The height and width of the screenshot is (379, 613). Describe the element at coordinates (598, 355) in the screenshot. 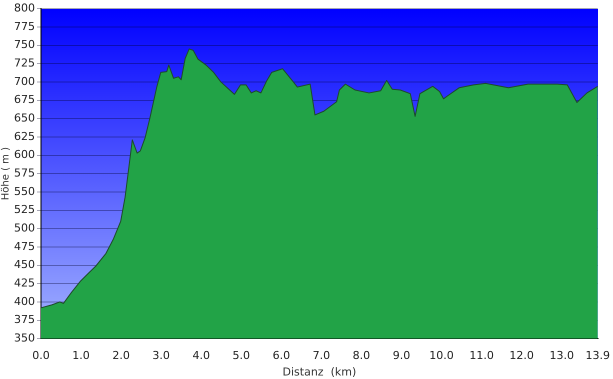

I see `x-tick-label: 13.9` at that location.